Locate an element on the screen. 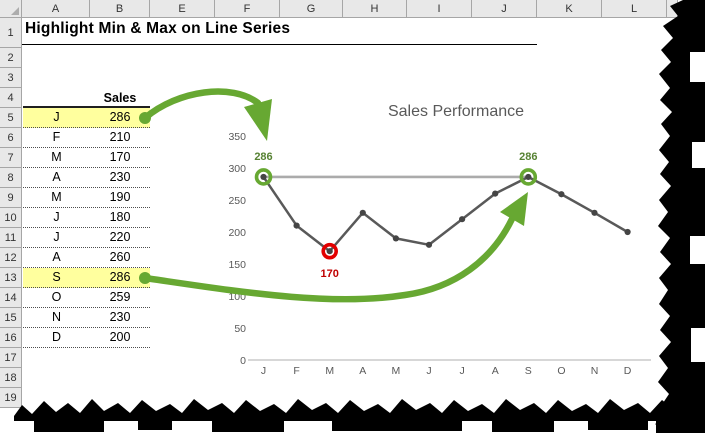  cell-month-7: M is located at coordinates (56, 157).